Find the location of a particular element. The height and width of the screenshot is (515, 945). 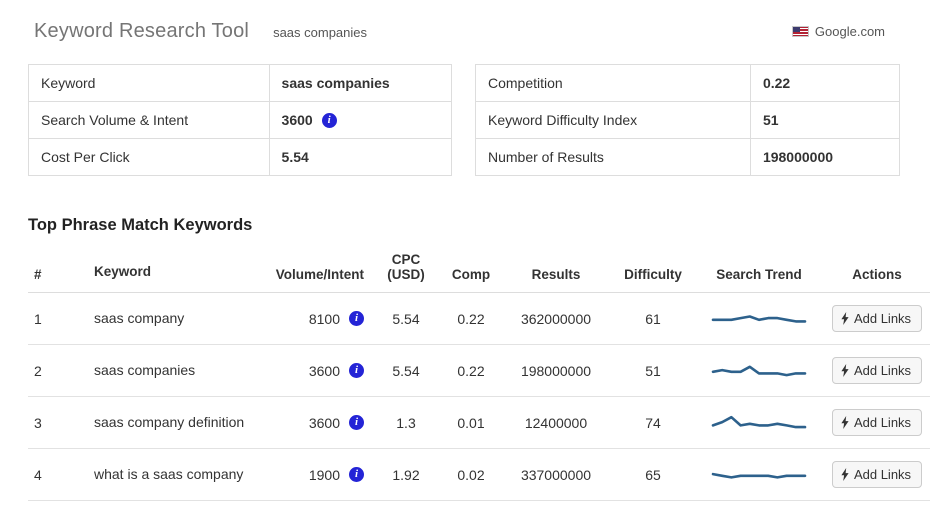

keyword-cell: saas companies is located at coordinates (145, 370).